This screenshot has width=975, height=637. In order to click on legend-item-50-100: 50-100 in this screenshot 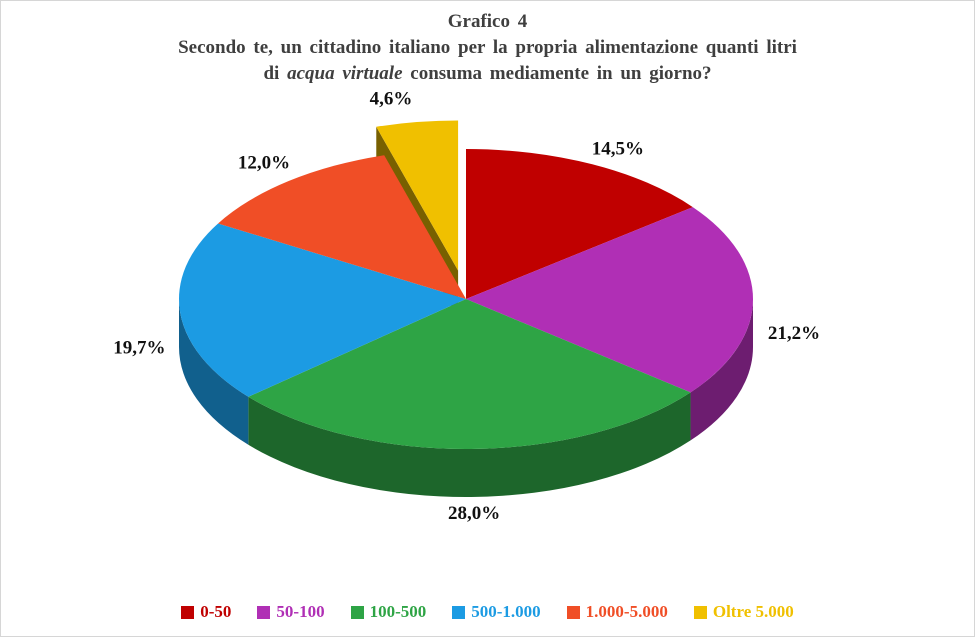, I will do `click(291, 612)`.